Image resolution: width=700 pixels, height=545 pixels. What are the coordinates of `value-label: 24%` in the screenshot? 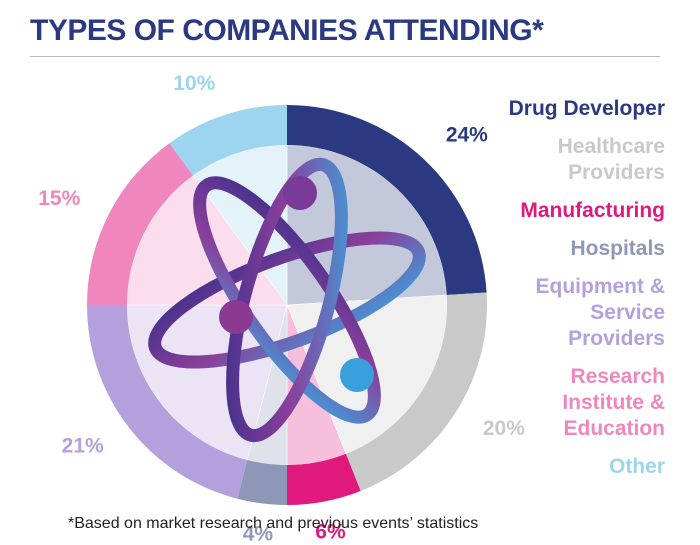 It's located at (467, 134).